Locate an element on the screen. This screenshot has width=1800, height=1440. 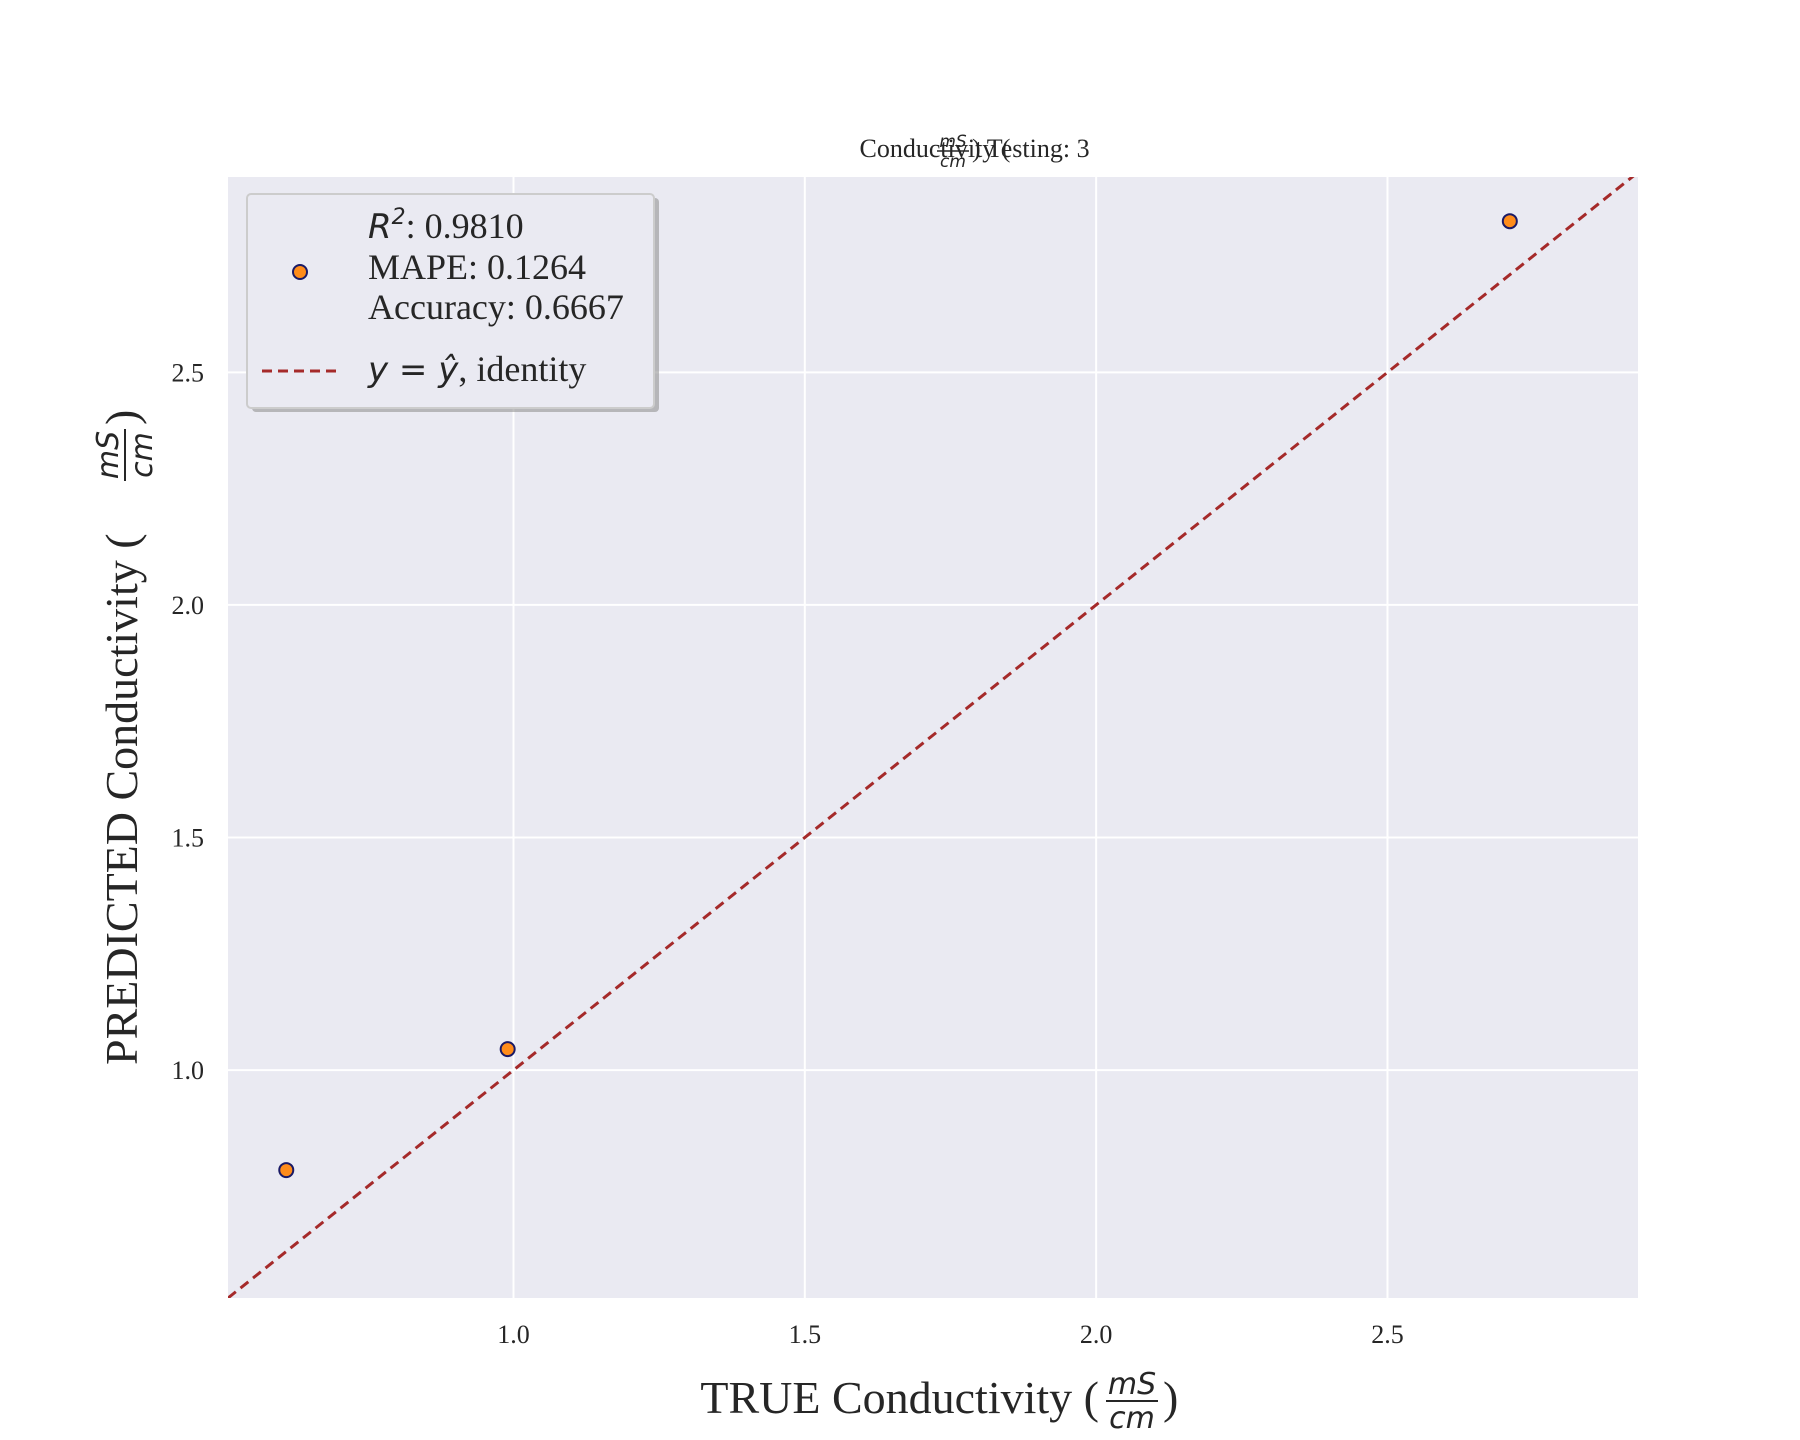
chart-title-unit-numerator: mS is located at coordinates (953, 142).